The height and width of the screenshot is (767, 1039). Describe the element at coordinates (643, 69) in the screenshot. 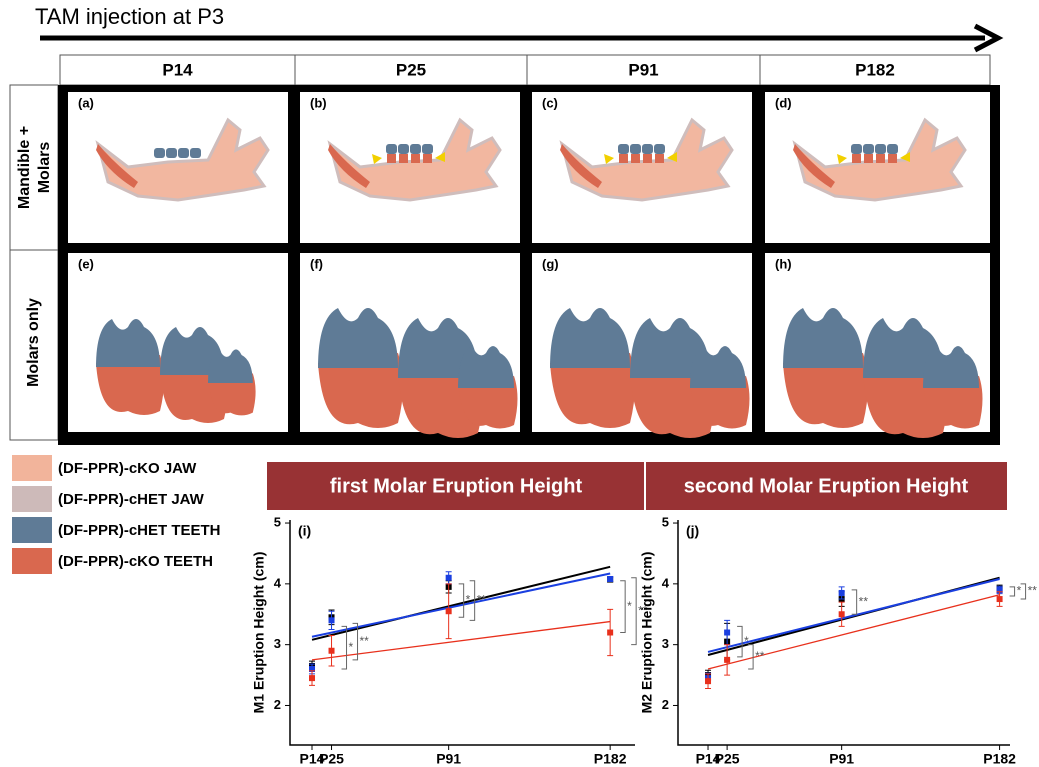

I see `column-header: P91` at that location.